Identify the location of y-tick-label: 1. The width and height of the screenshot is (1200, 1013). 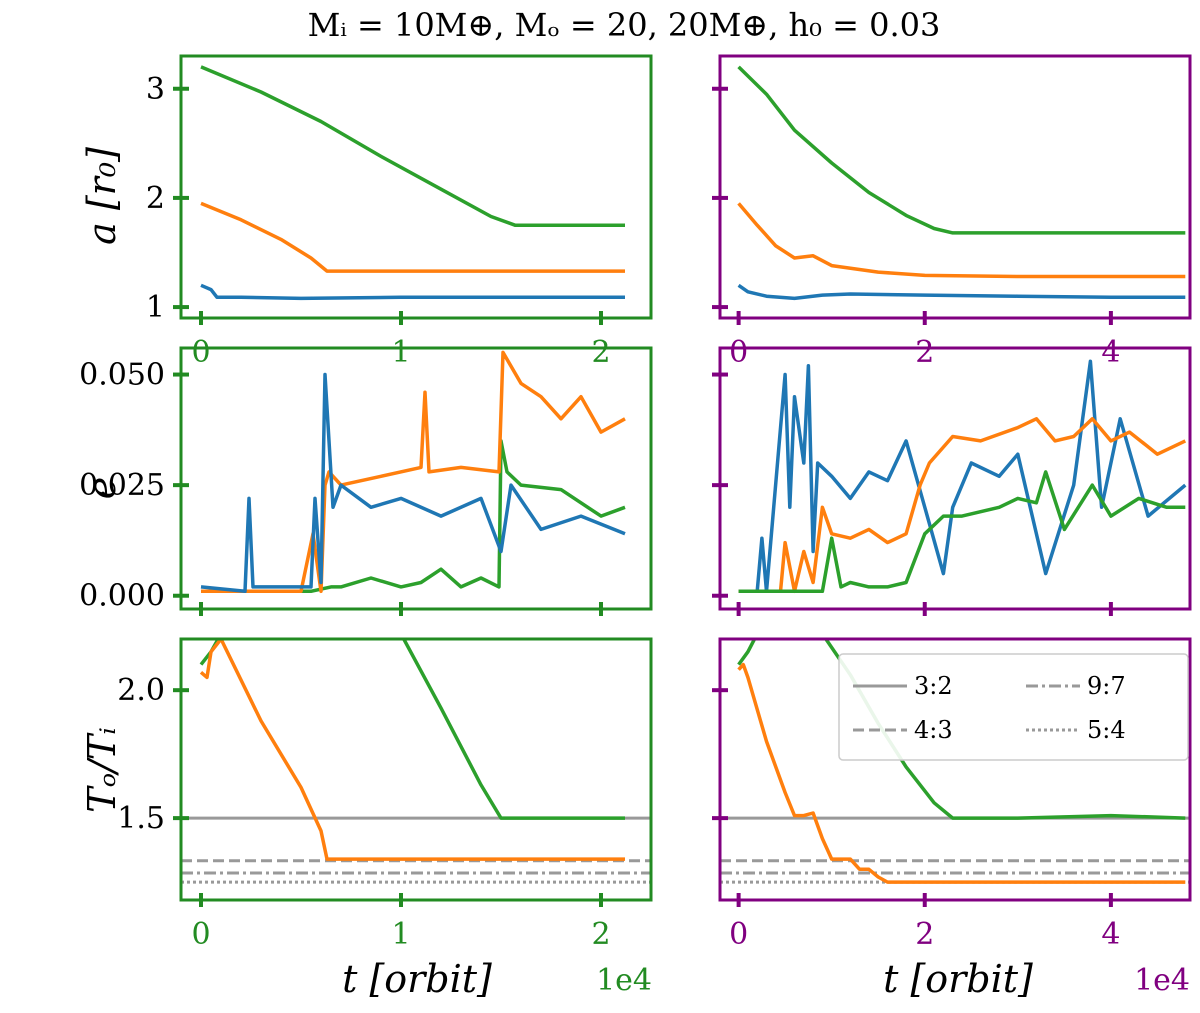
(155, 307).